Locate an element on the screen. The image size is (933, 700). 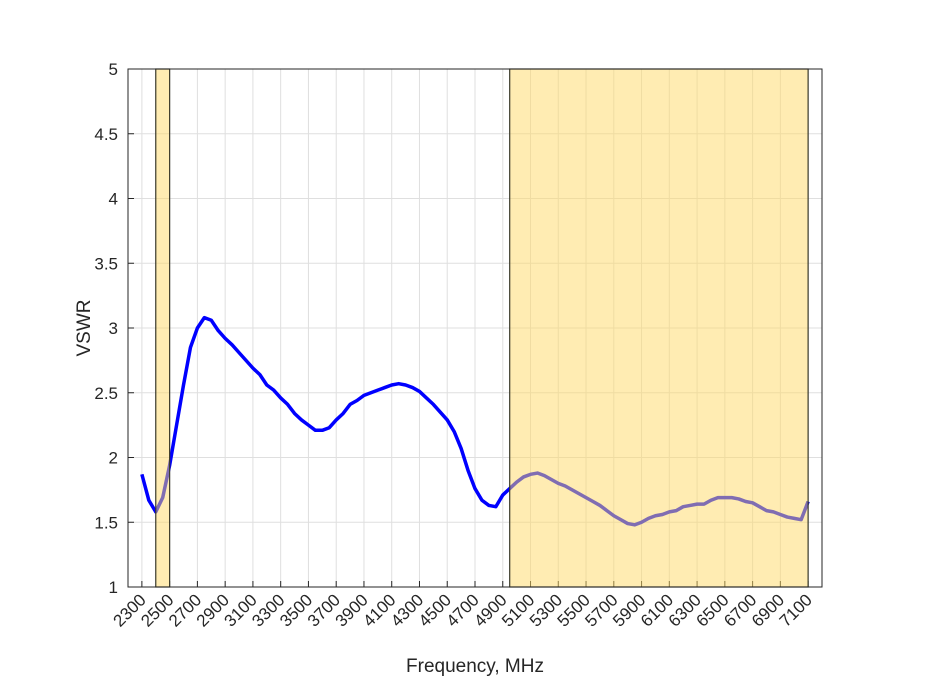
y-axis-label: VSWR is located at coordinates (84, 328).